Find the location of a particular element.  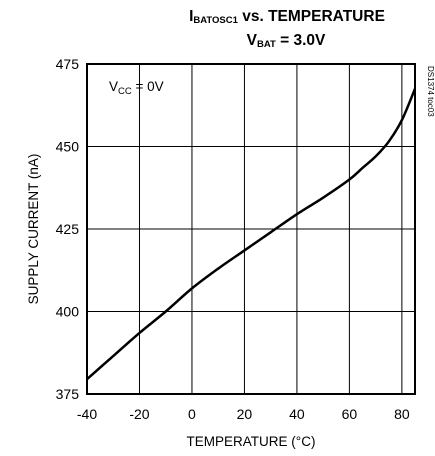

y-tick-labels: 375 400 425 450 475 is located at coordinates (68, 229).